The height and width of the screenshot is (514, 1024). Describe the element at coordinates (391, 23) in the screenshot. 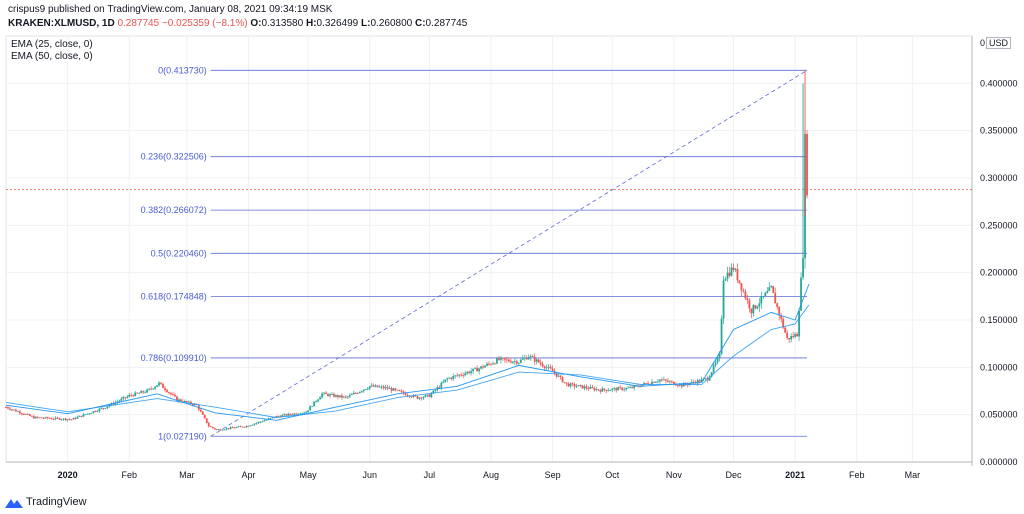

I see `low-value: 0.260800` at that location.